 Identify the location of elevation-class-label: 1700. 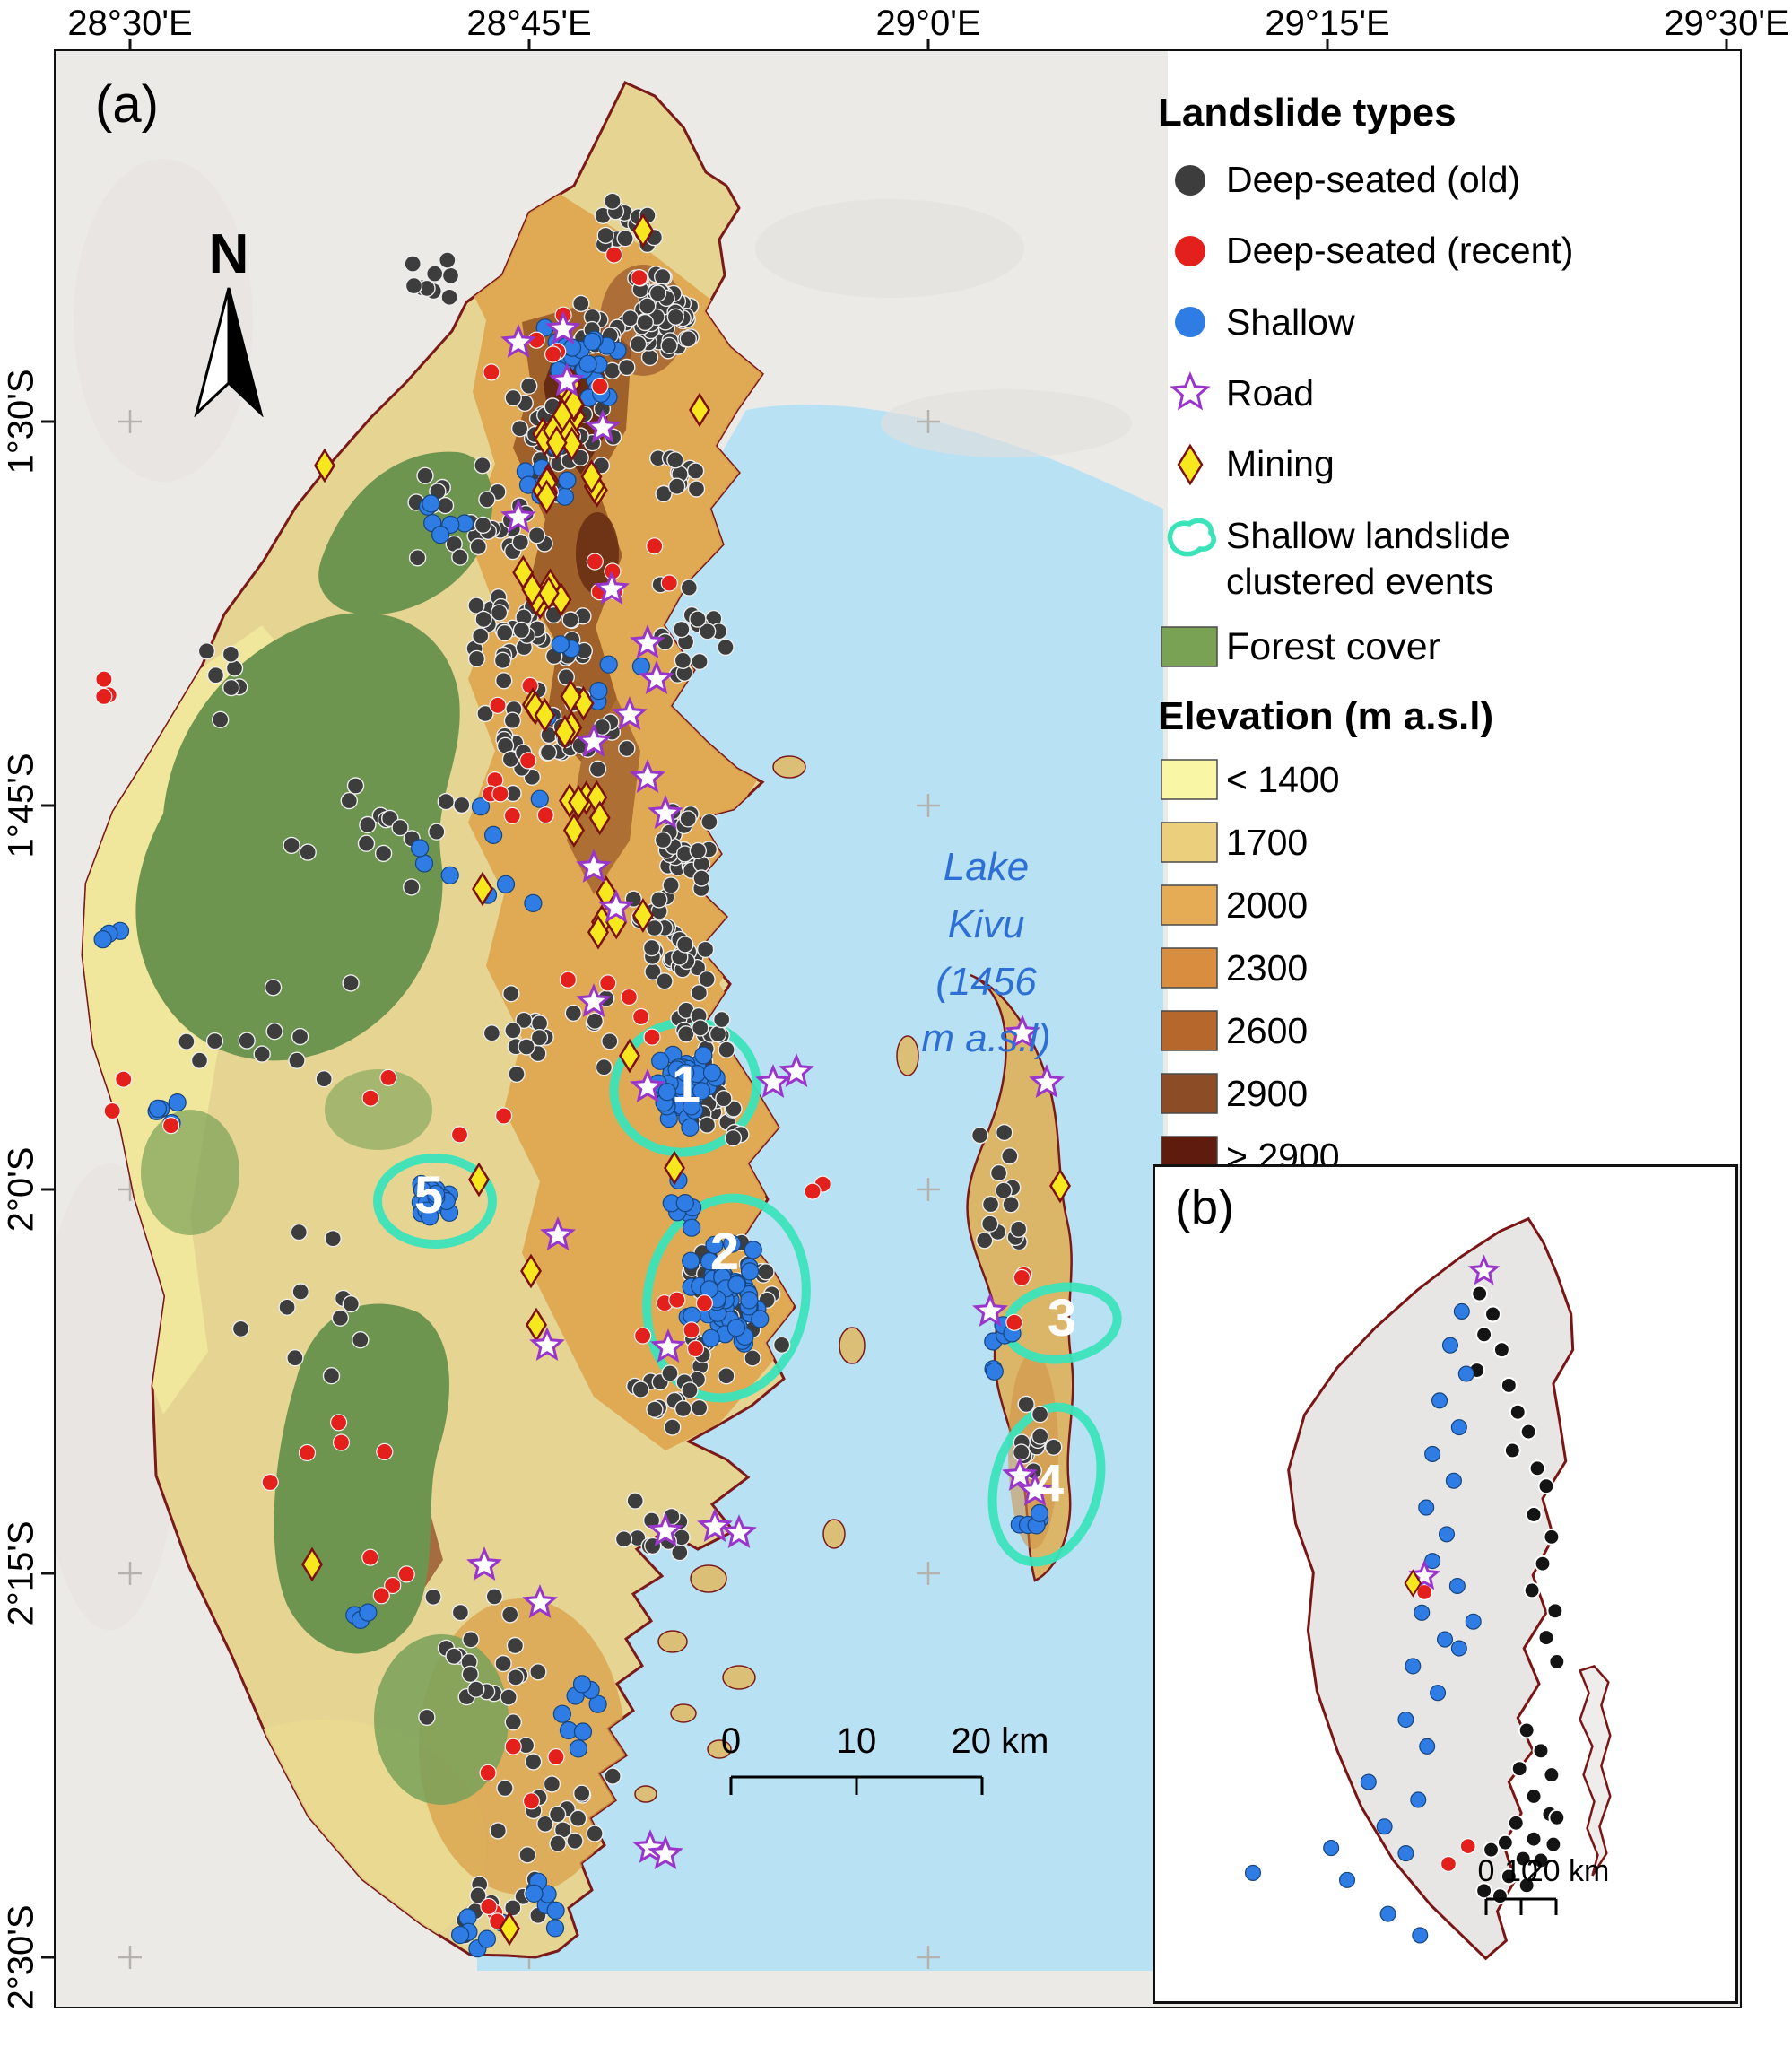
(1267, 842).